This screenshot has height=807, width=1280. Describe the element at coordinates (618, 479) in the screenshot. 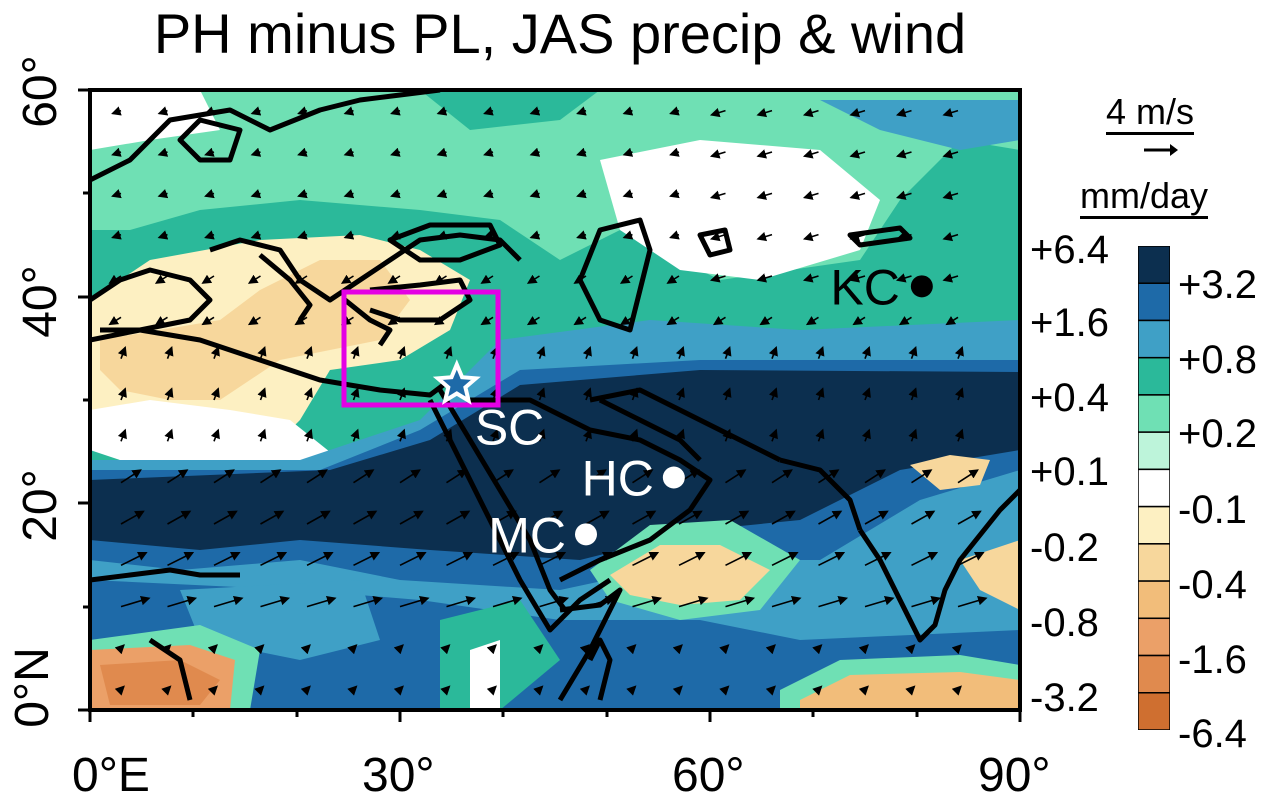

I see `site-label-hc: HC` at that location.